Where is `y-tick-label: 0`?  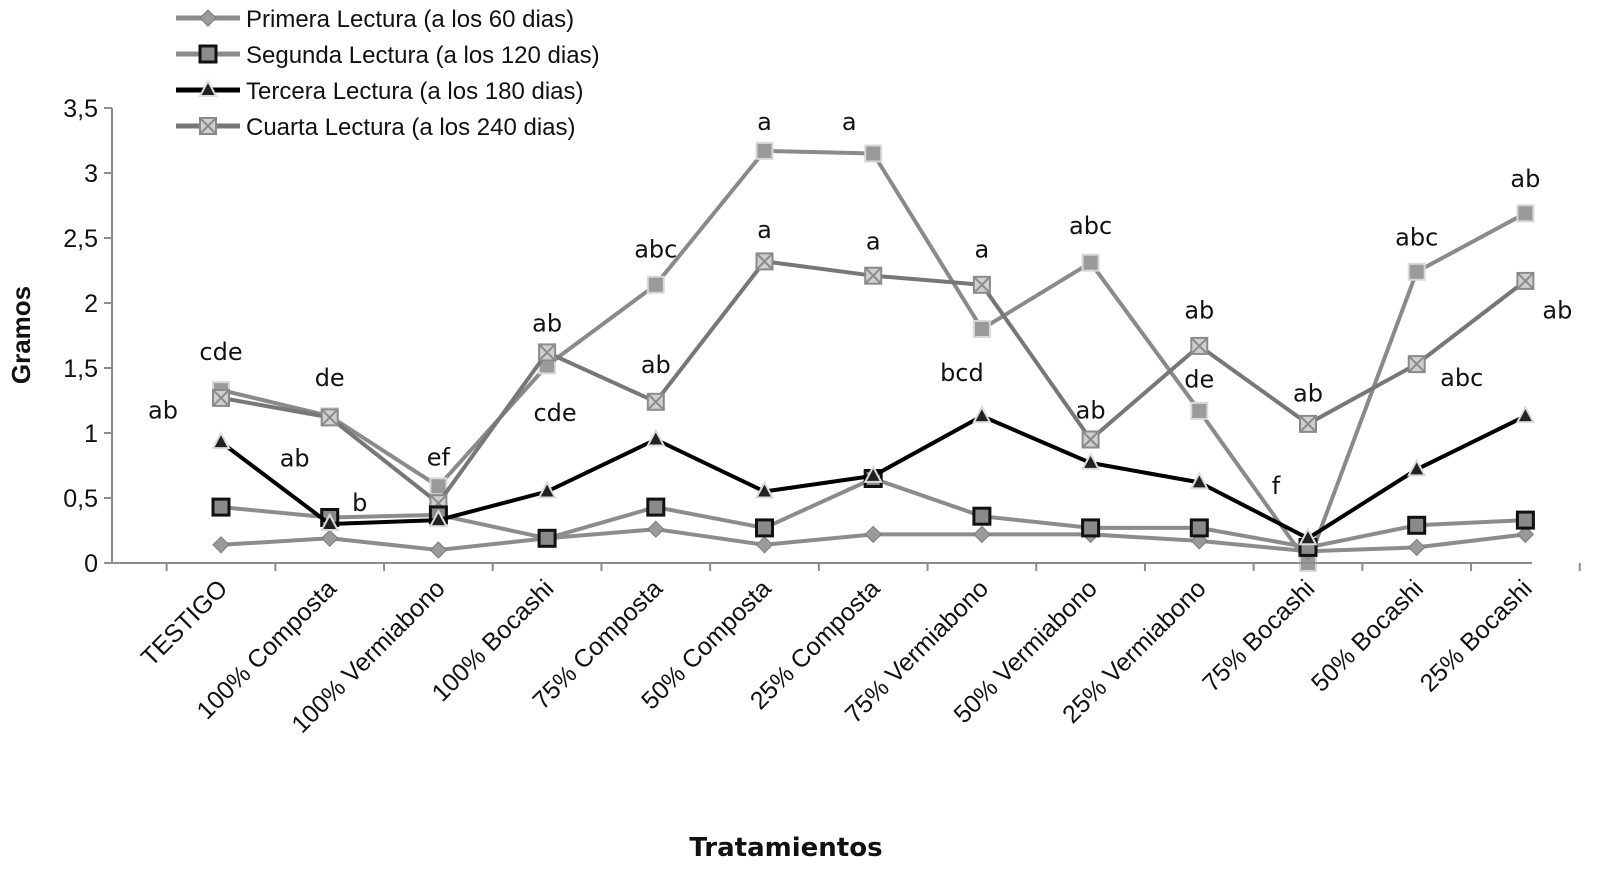 y-tick-label: 0 is located at coordinates (91, 564).